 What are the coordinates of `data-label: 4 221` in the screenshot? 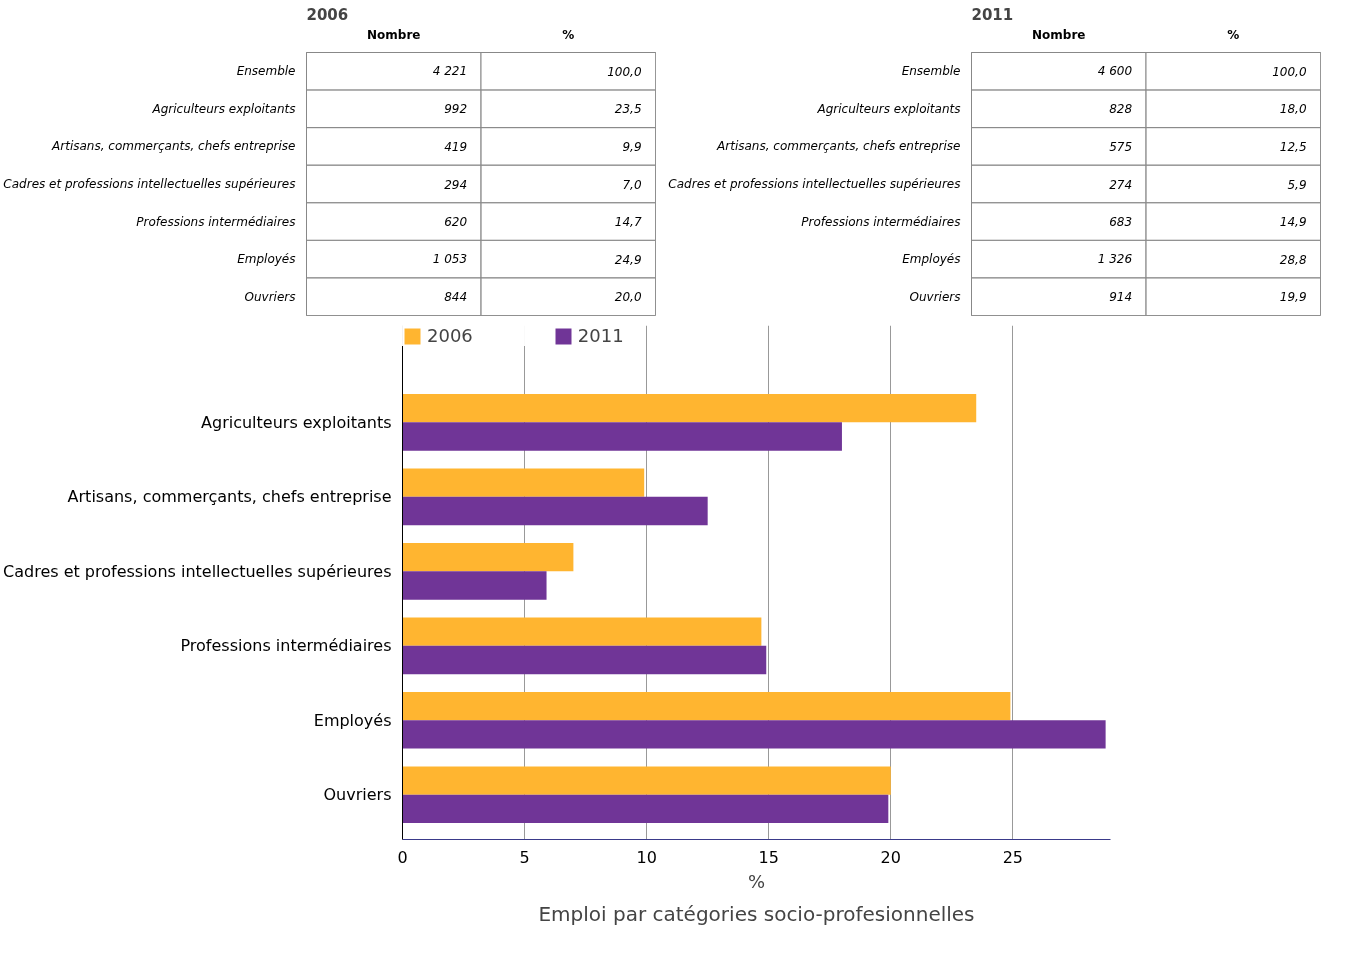 It's located at (450, 71).